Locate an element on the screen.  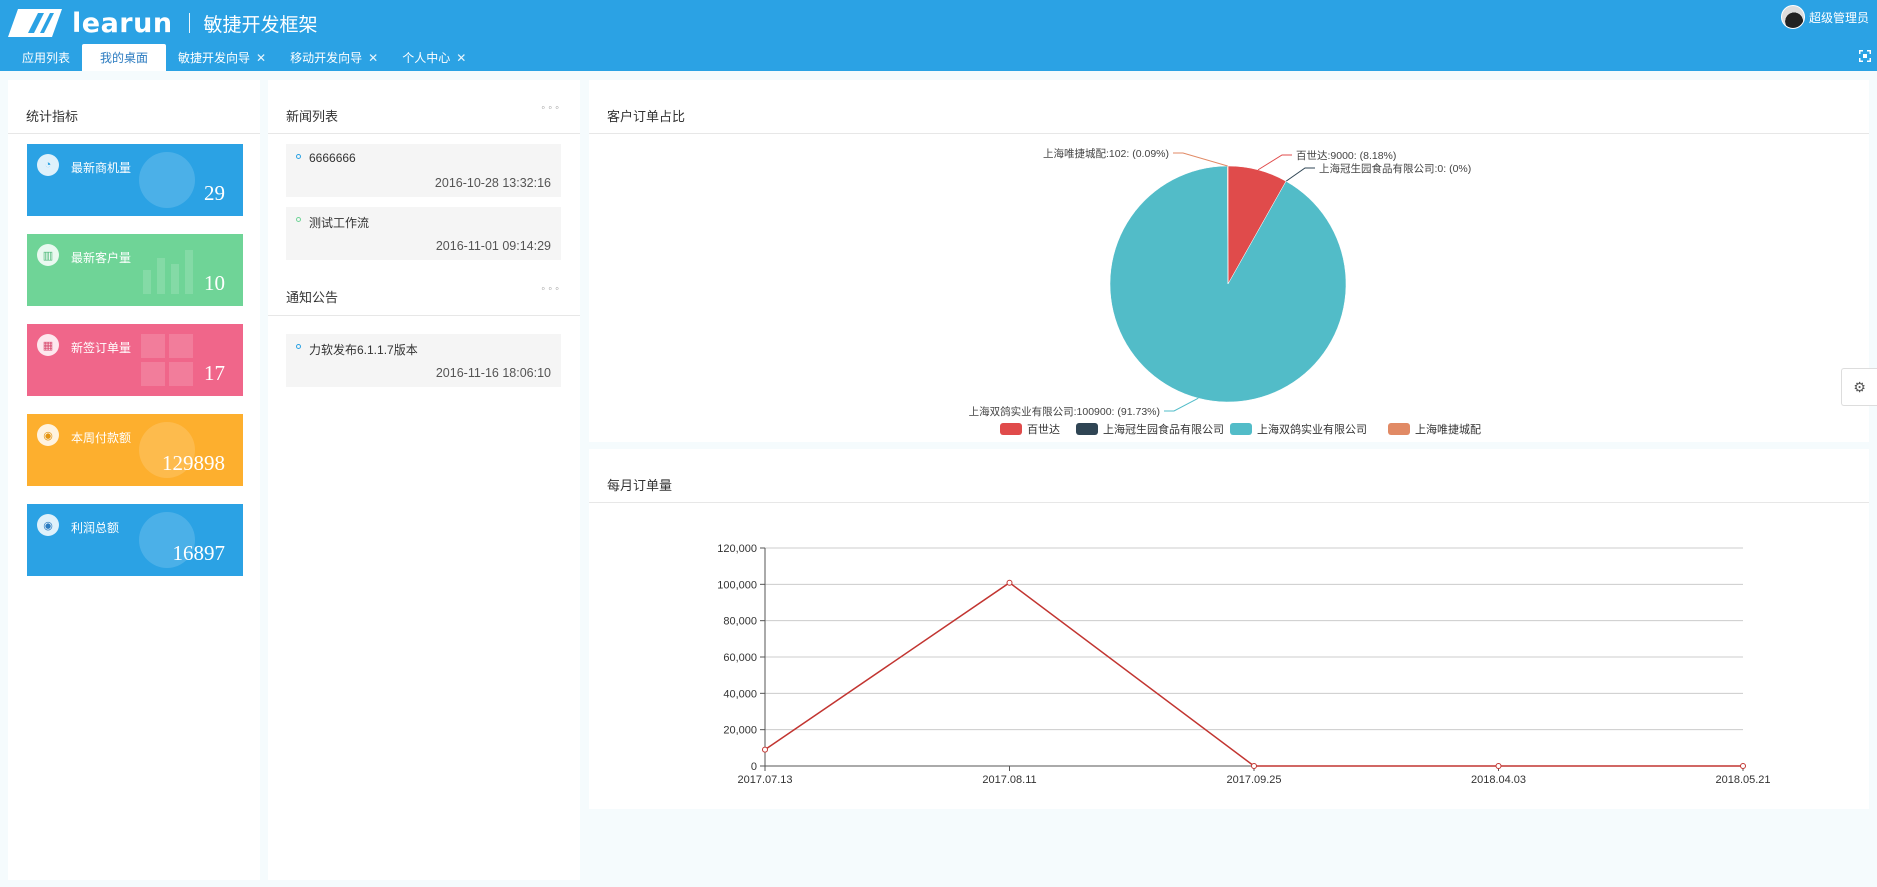
earth-icon: ◉ is located at coordinates (48, 525).